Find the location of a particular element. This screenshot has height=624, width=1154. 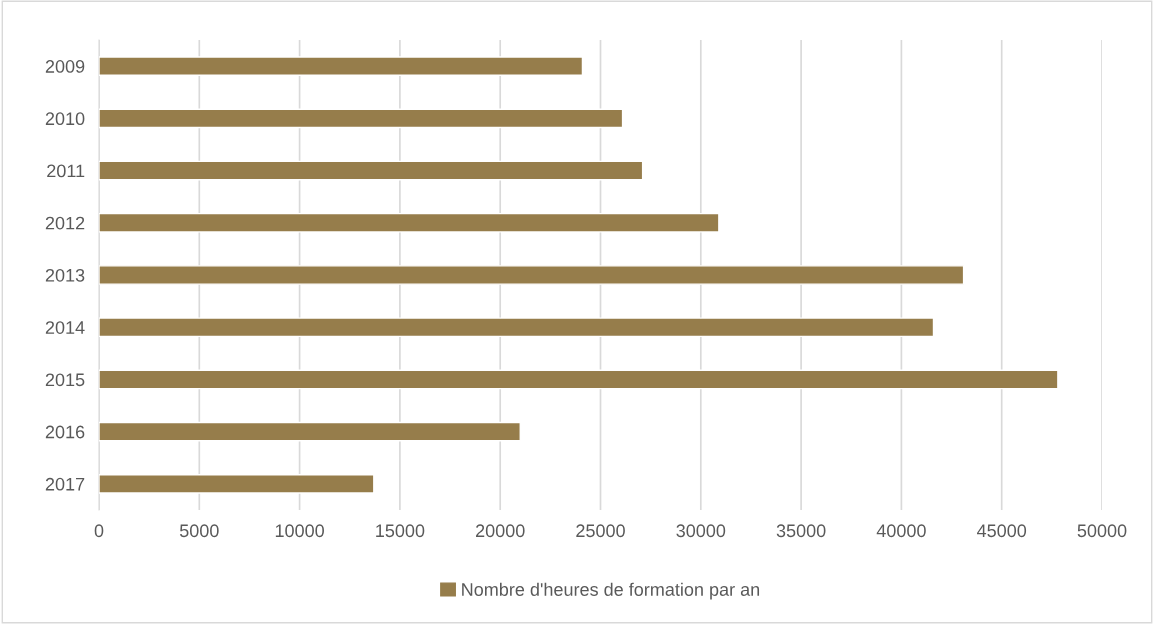

y-tick-label: 2015 is located at coordinates (65, 380).